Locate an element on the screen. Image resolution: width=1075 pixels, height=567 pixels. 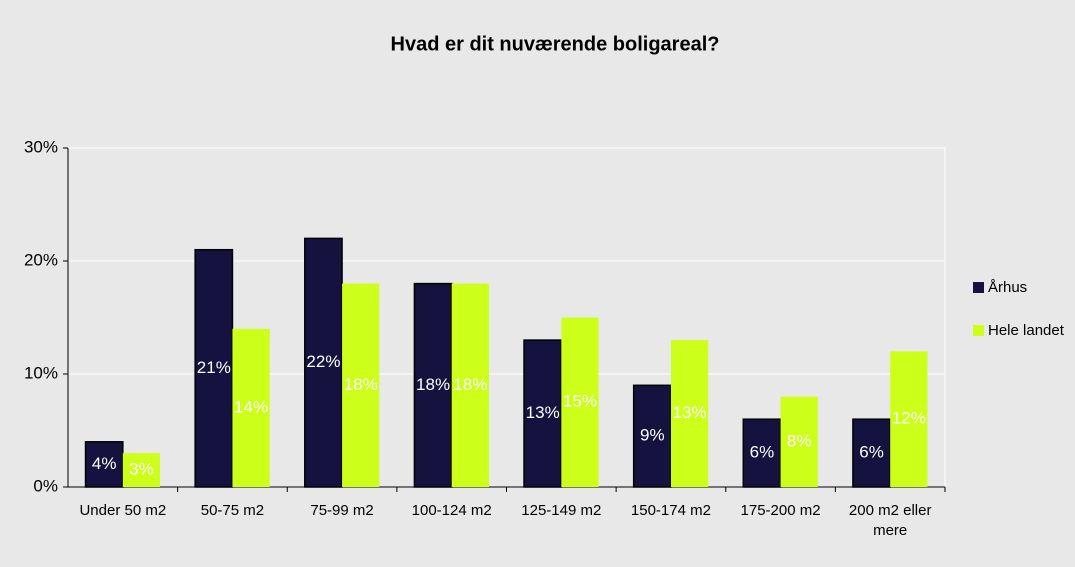
data-label: 15% is located at coordinates (580, 401).